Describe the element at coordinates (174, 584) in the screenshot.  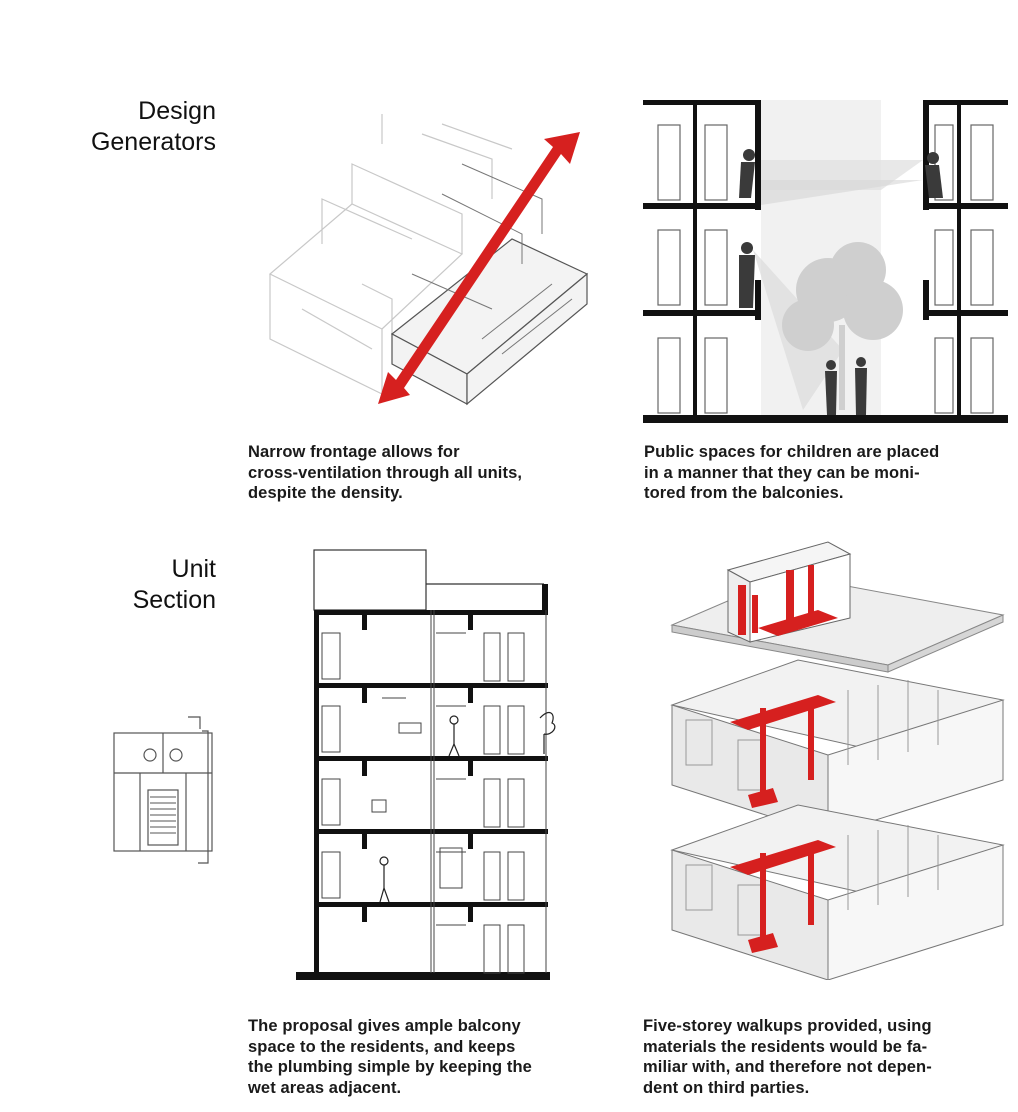
I see `heading-unit-section: Unit Section` at that location.